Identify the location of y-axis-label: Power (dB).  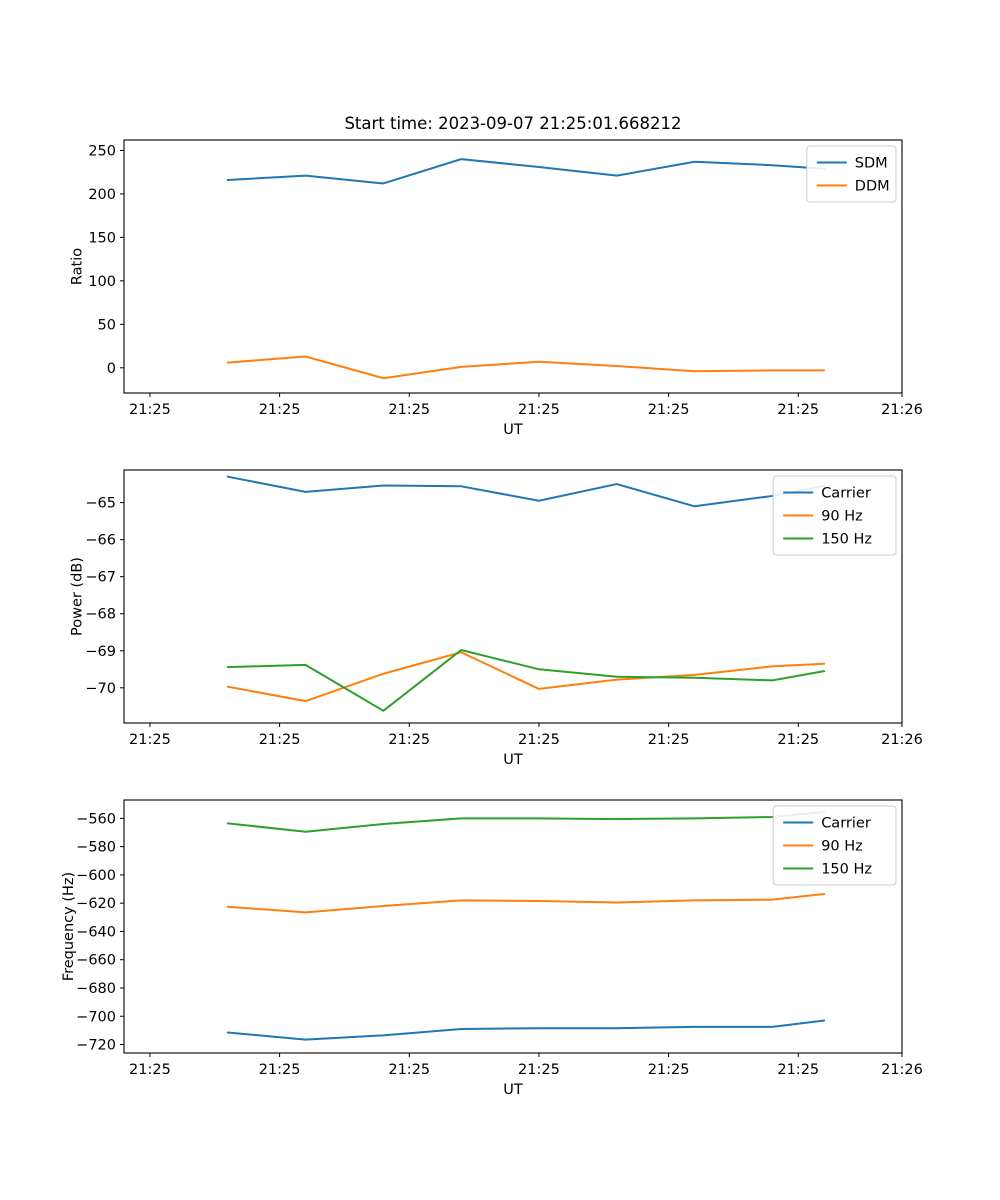
(77, 596).